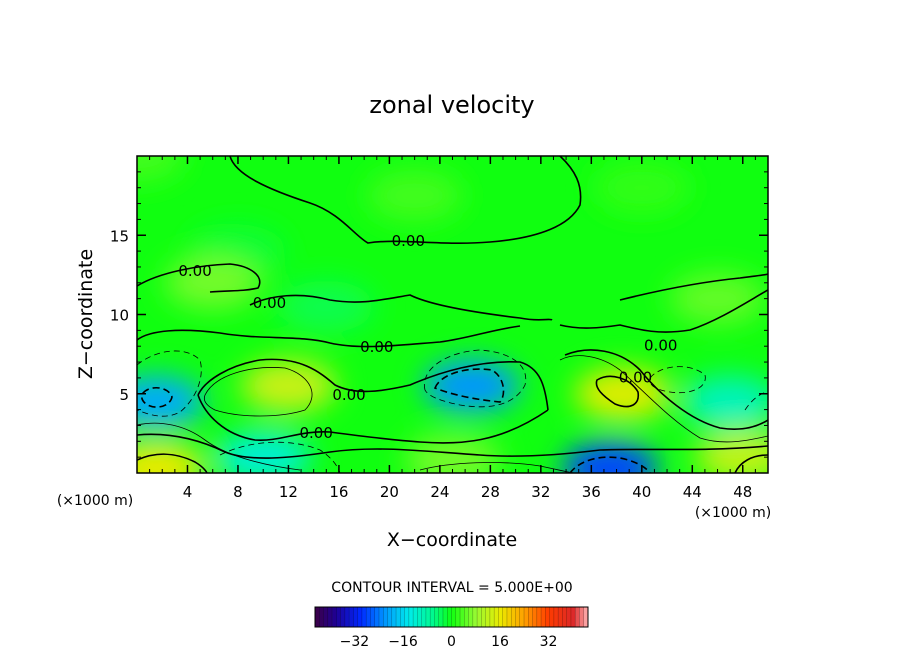  I want to click on colorbar: −32 −16 0 16 32, so click(451, 628).